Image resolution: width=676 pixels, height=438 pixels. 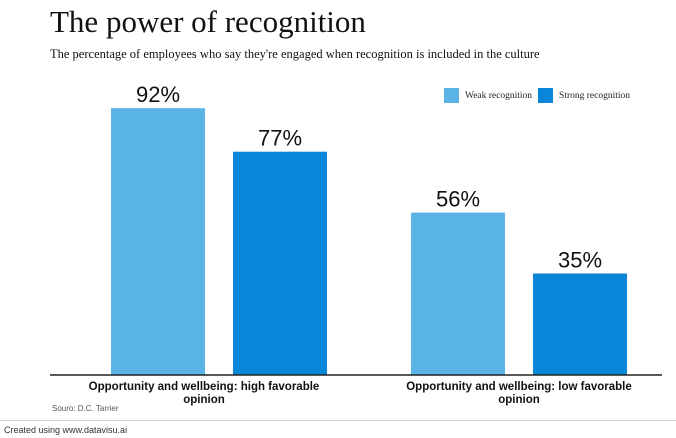 I want to click on chart-legend: Weak recognition Strong recognition, so click(x=540, y=95).